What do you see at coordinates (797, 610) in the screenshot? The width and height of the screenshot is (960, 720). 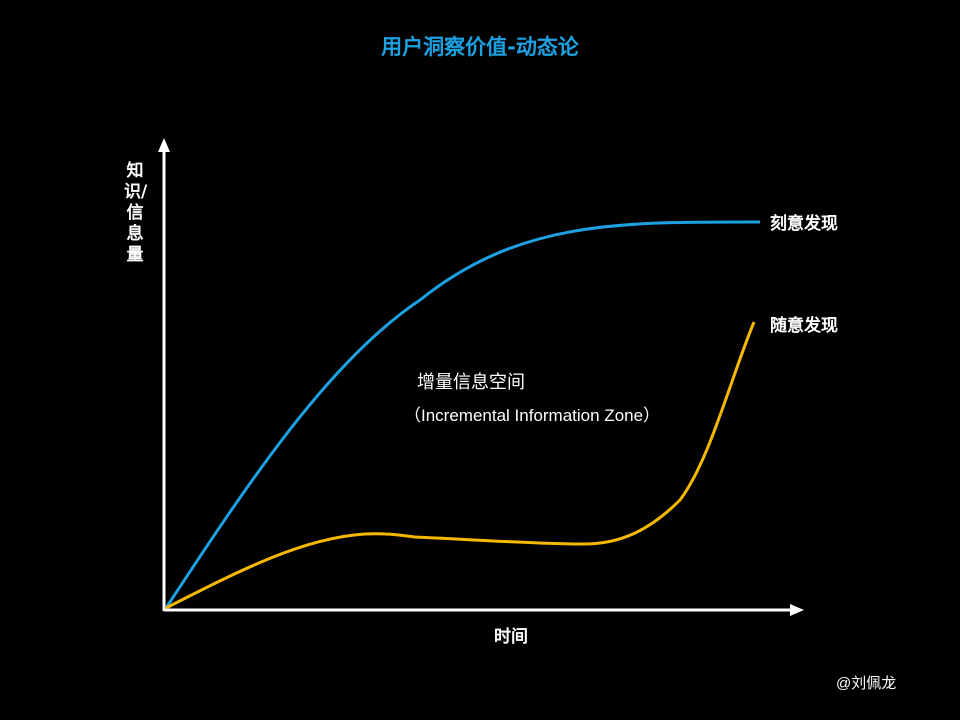 I see `x-axis-arrowhead` at bounding box center [797, 610].